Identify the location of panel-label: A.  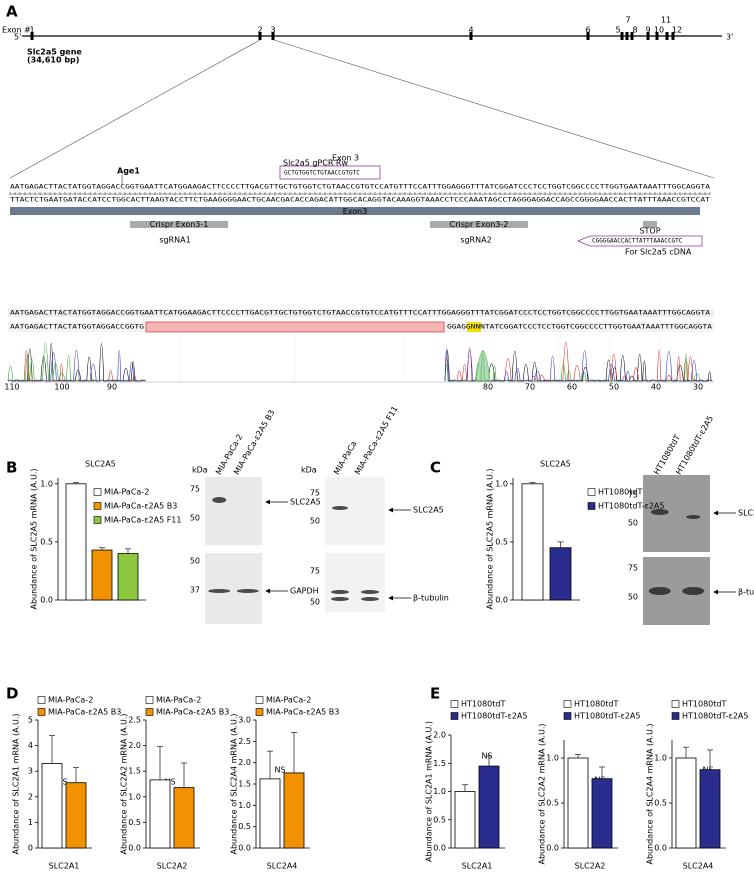
(12, 12).